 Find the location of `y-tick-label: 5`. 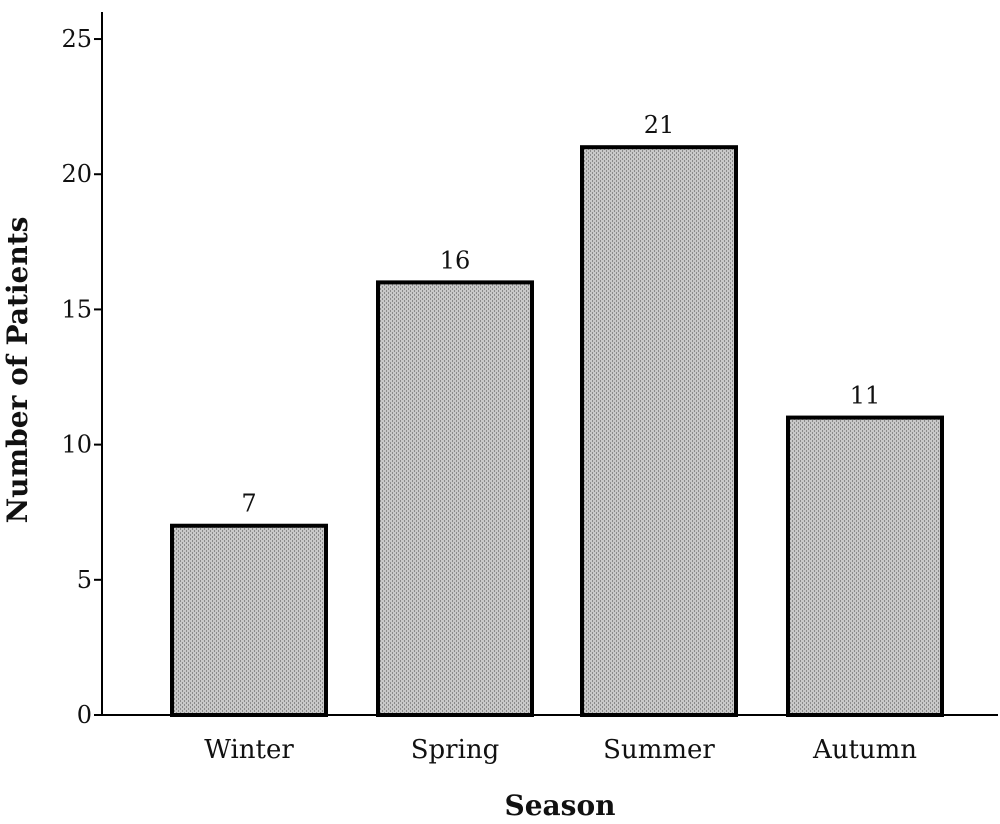

y-tick-label: 5 is located at coordinates (84, 580).